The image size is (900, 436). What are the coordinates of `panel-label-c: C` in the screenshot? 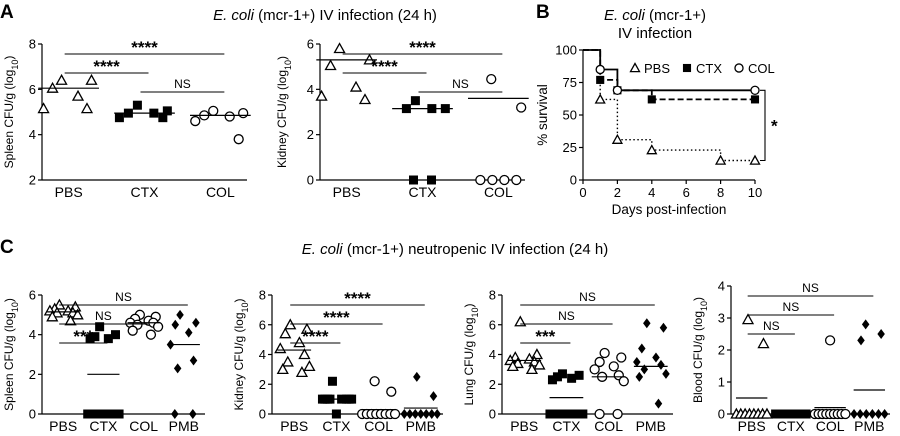 It's located at (7, 247).